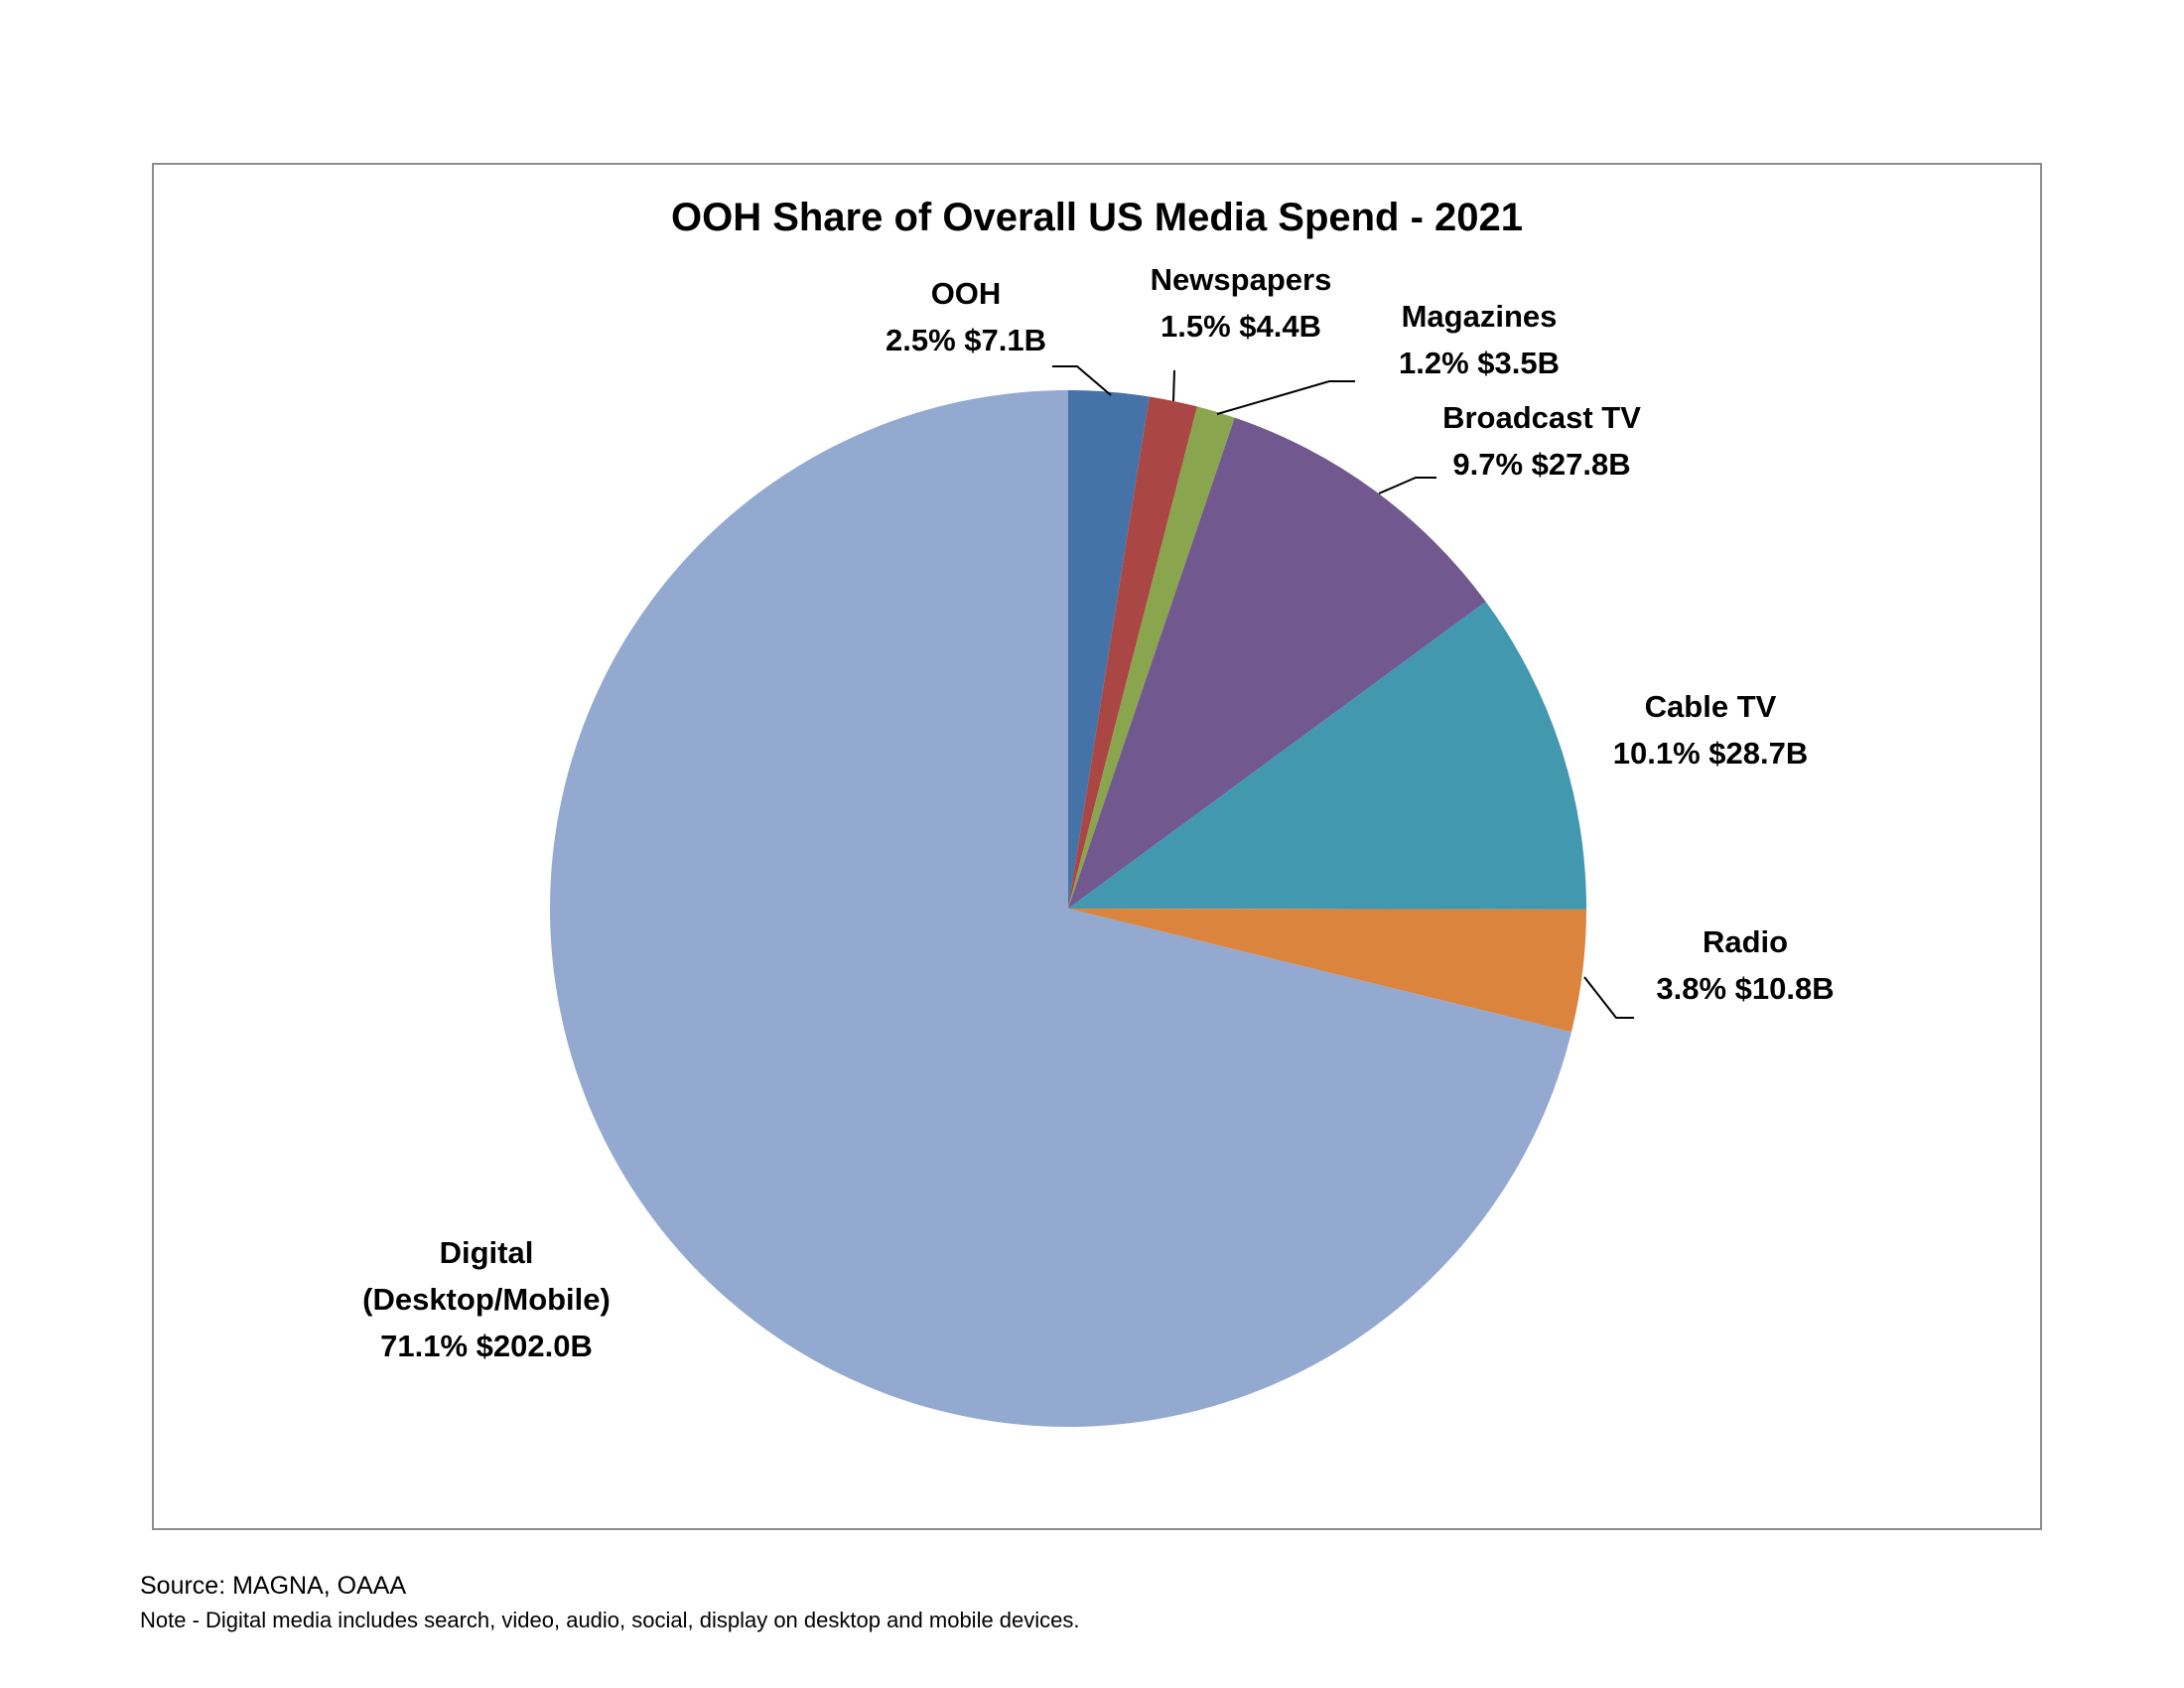 This screenshot has width=2184, height=1688. I want to click on source-note: Source: MAGNA, OAAA, so click(273, 1586).